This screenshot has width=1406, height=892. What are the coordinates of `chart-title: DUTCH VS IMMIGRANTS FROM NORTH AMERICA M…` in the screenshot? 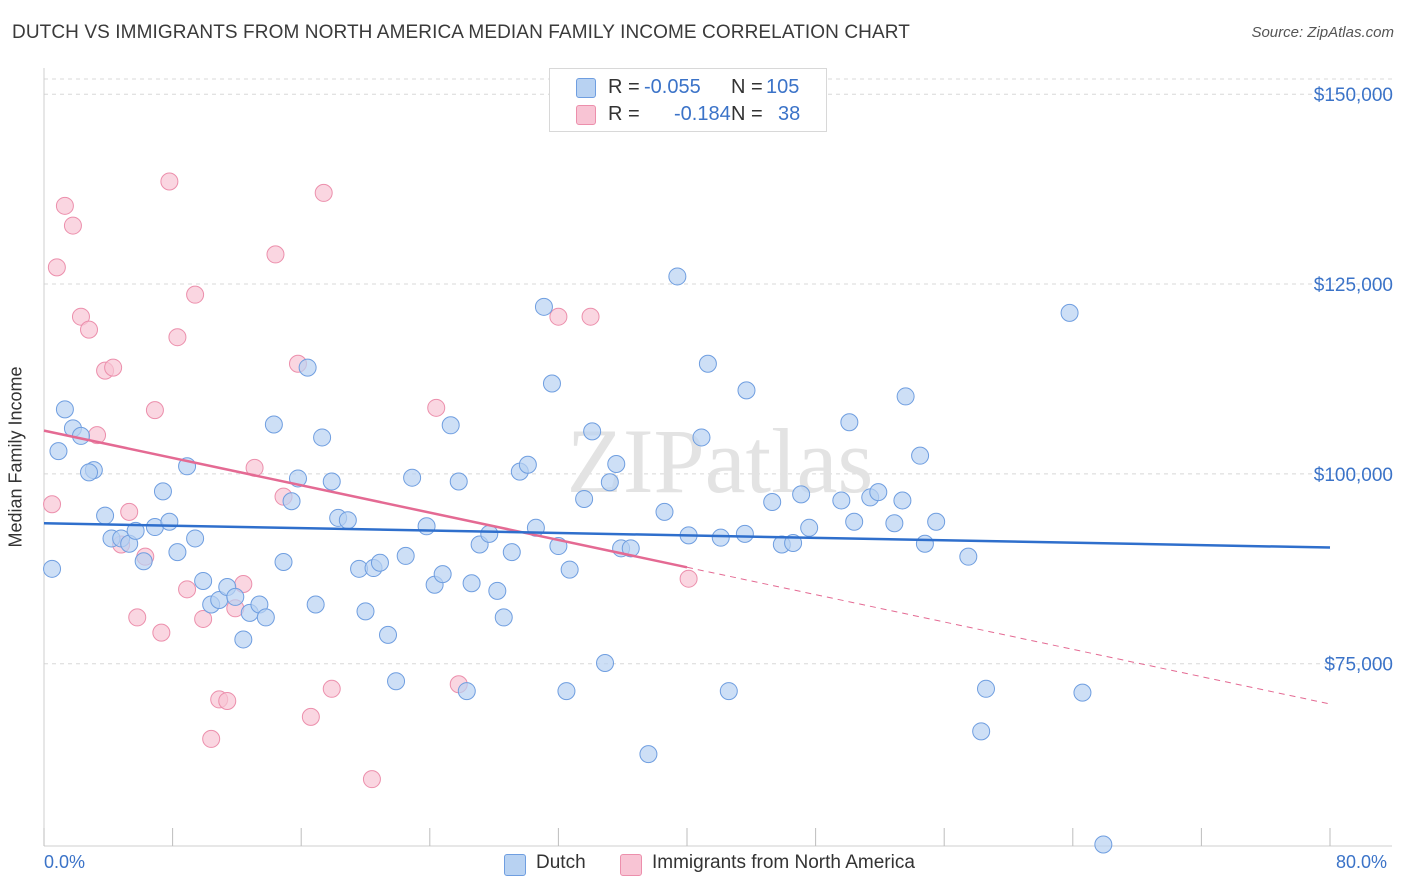 It's located at (461, 32).